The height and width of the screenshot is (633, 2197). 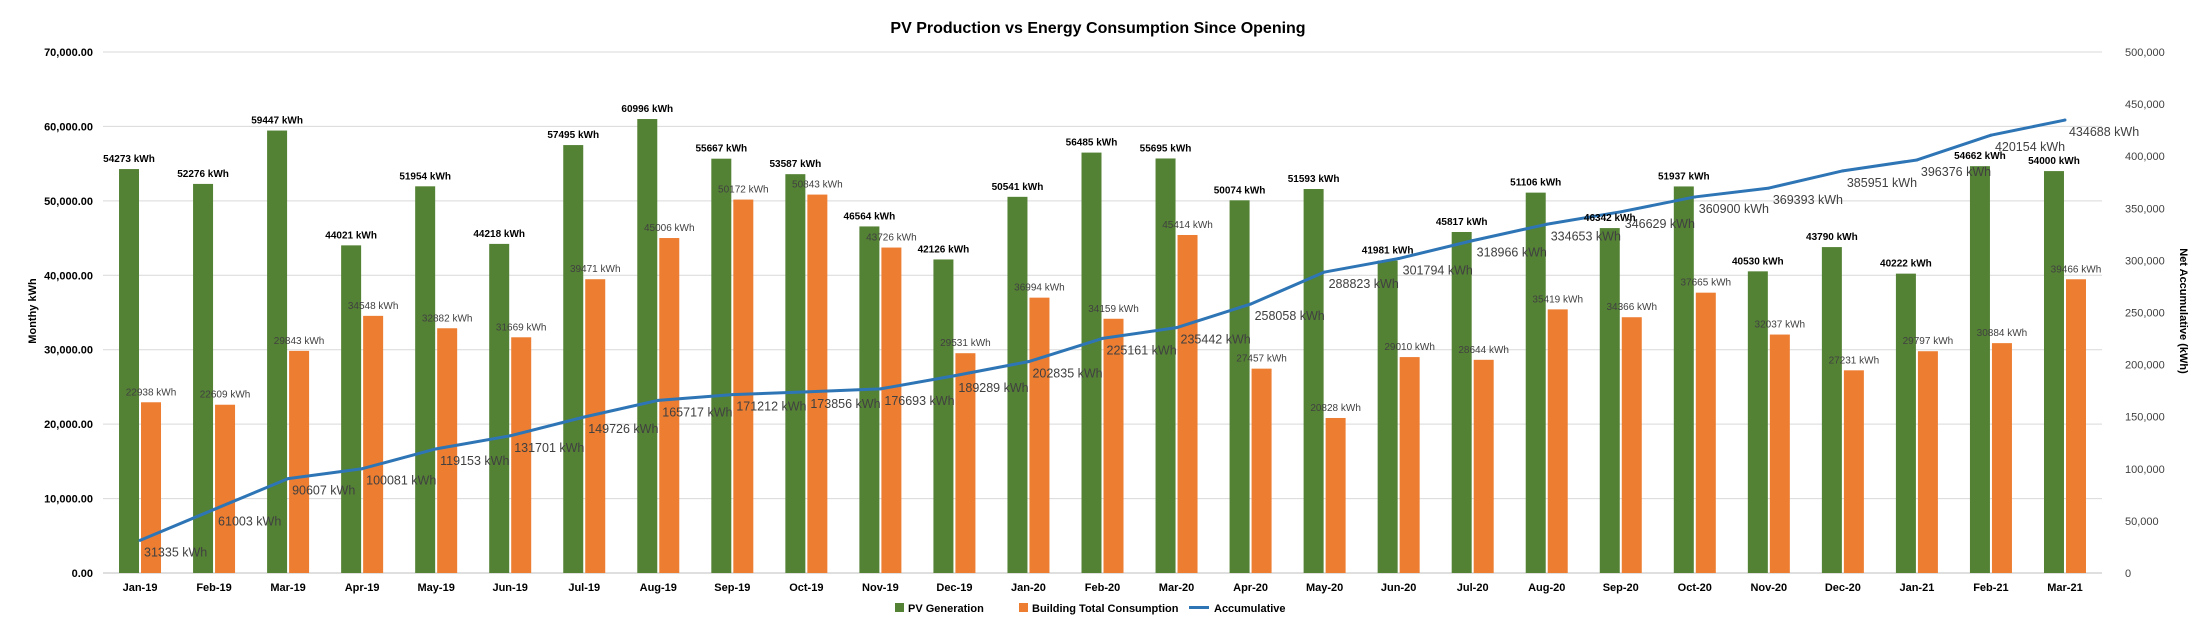 I want to click on y2-tick-label: 350,000, so click(x=2145, y=209).